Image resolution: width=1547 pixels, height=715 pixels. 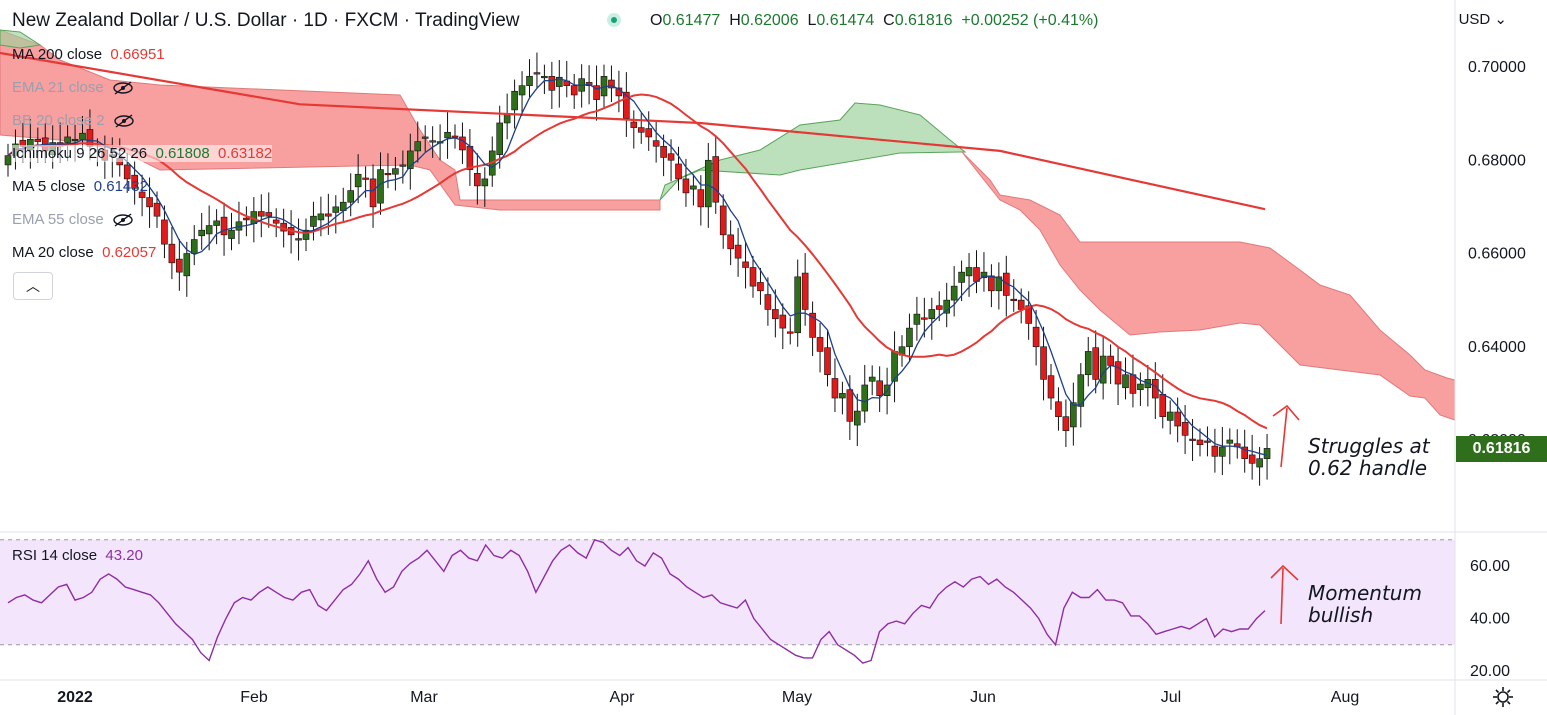 I want to click on time-tick-label: Jul, so click(x=1171, y=697).